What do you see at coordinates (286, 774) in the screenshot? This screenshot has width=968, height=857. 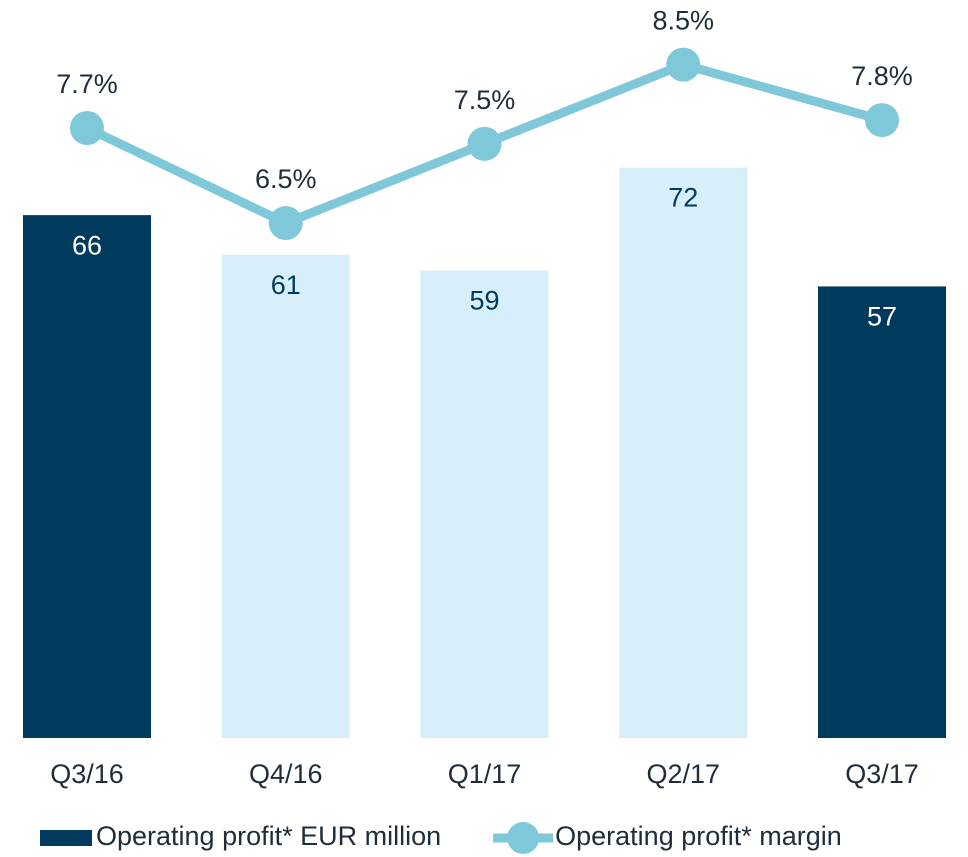 I see `x-tick-label: Q4/16` at bounding box center [286, 774].